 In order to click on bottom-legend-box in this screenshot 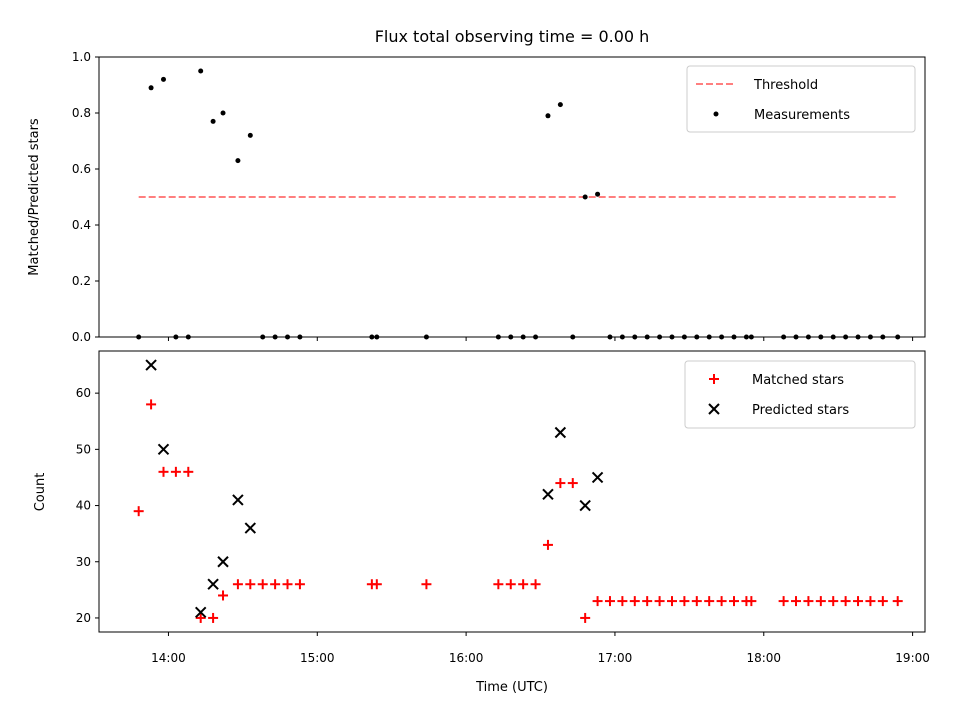, I will do `click(800, 394)`.